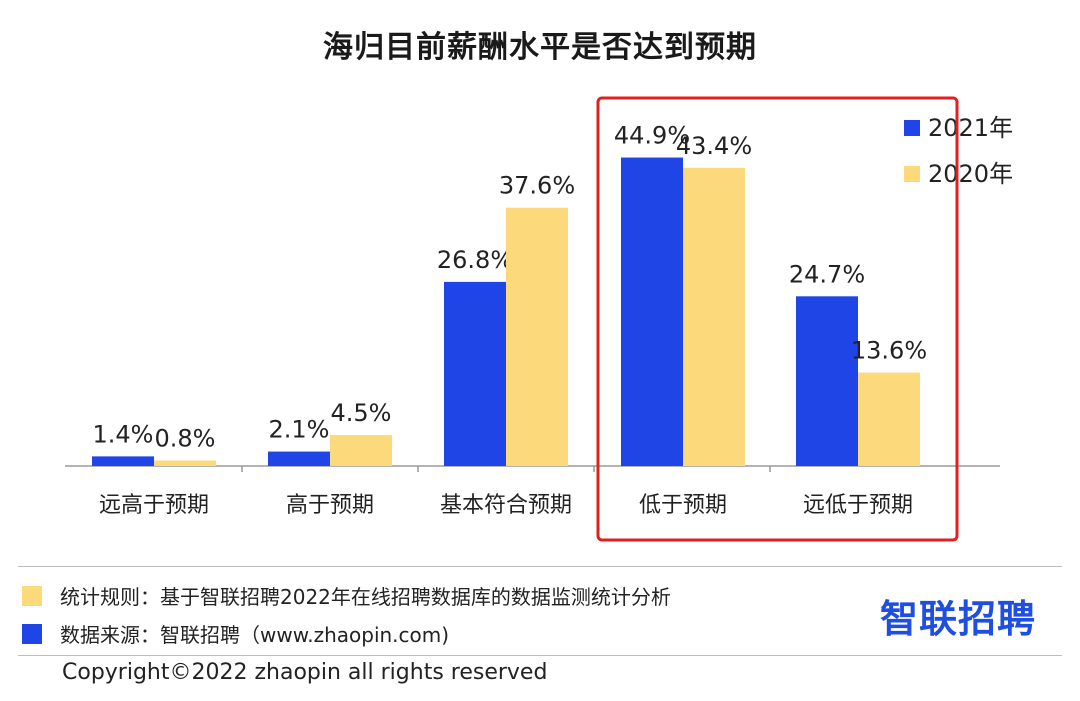 The width and height of the screenshot is (1080, 701). Describe the element at coordinates (506, 505) in the screenshot. I see `category-label: 基本符合预期` at that location.